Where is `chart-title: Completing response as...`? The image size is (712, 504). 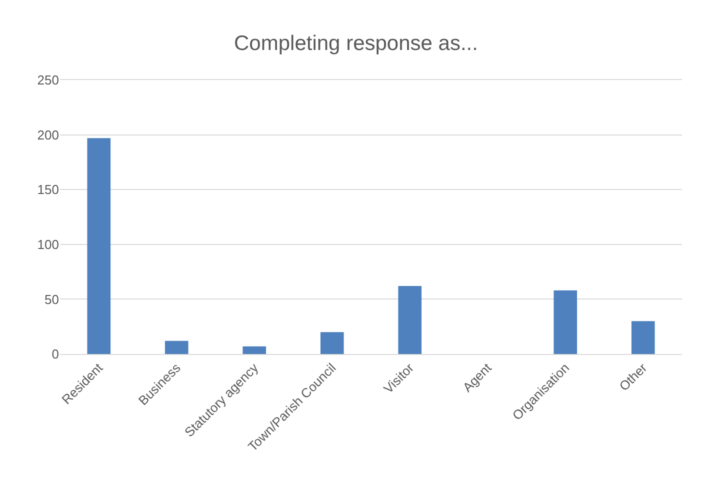
chart-title: Completing response as... is located at coordinates (356, 43).